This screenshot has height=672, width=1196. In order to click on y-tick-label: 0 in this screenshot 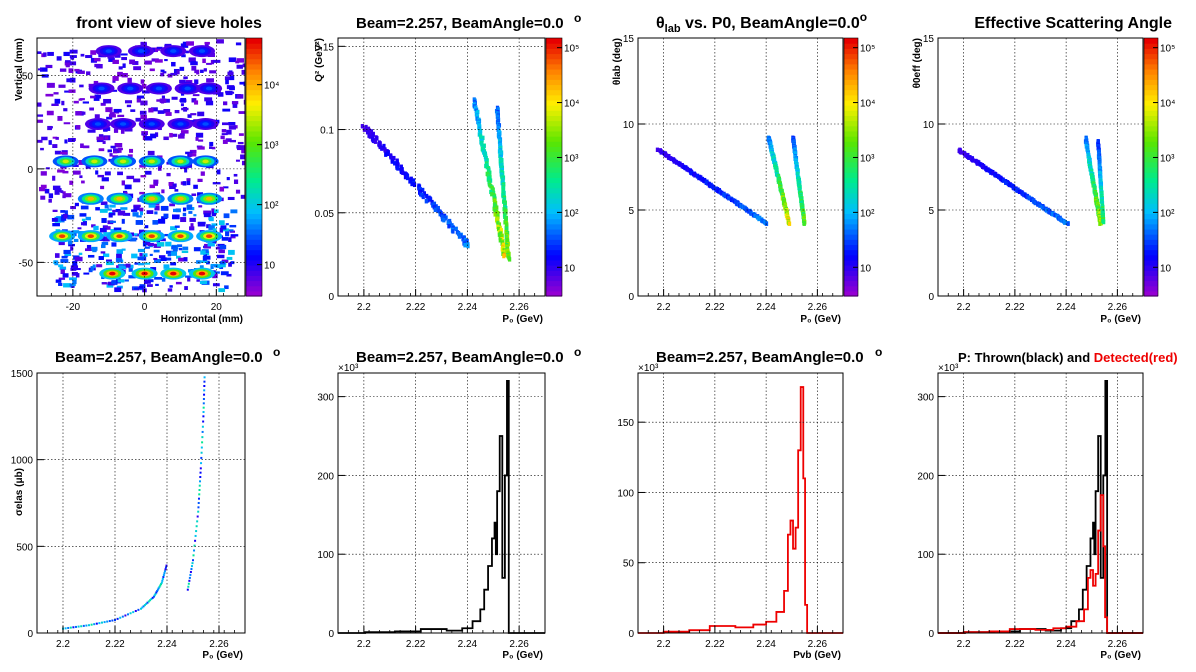, I will do `click(931, 297)`.